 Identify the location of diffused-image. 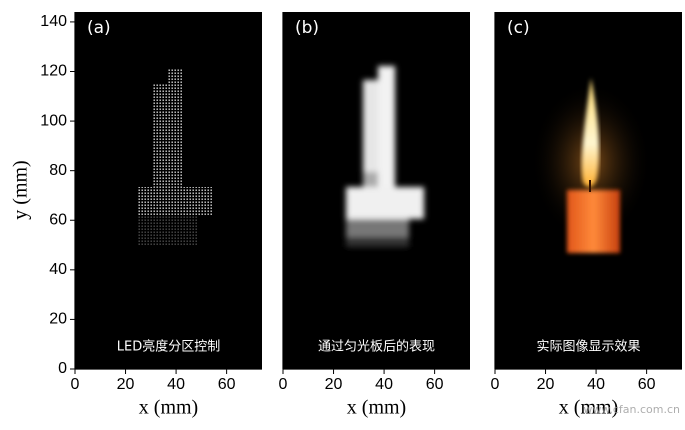
(385, 156).